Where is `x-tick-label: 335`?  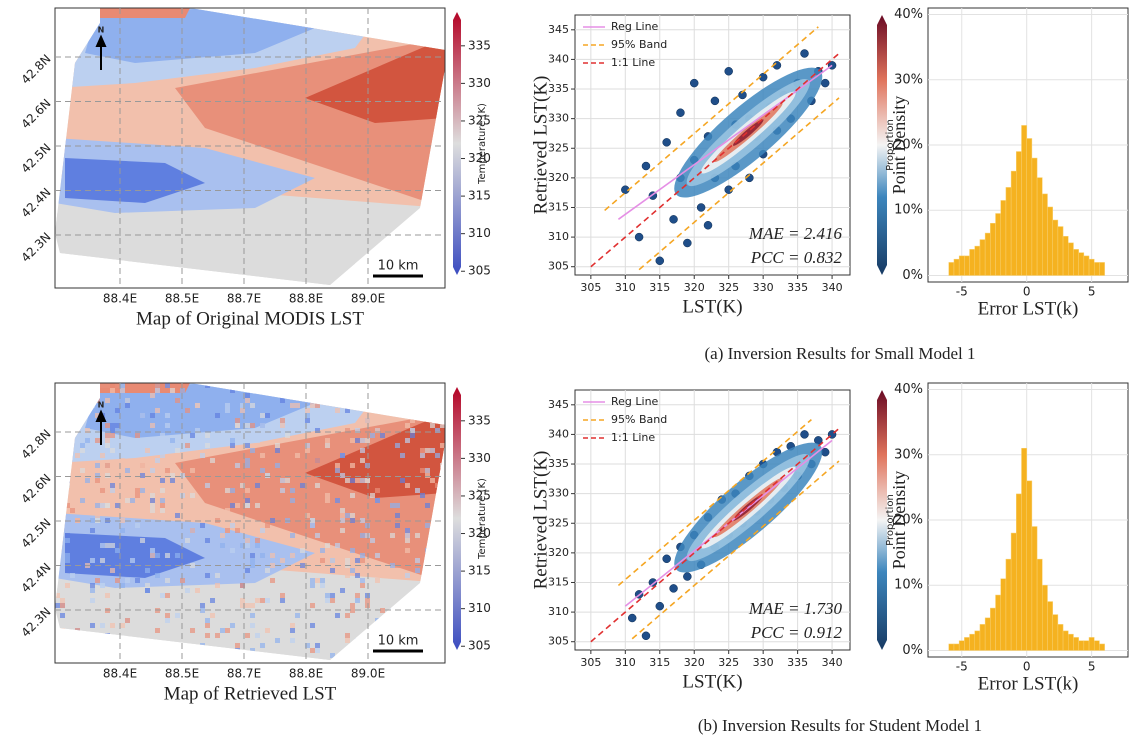
x-tick-label: 335 is located at coordinates (797, 662).